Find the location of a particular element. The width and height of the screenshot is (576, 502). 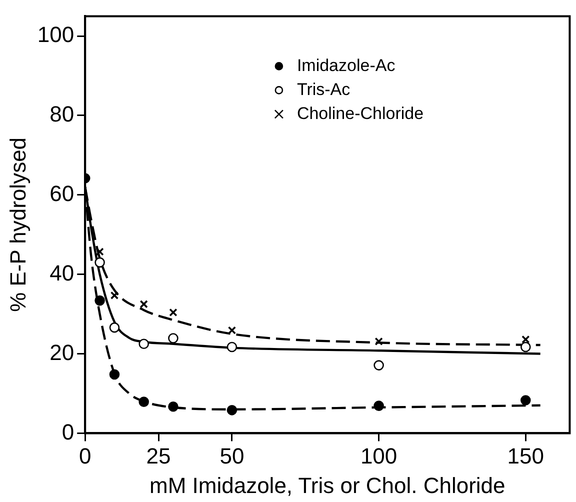

y-axis-title: % E-P hydrolysed is located at coordinates (17, 224).